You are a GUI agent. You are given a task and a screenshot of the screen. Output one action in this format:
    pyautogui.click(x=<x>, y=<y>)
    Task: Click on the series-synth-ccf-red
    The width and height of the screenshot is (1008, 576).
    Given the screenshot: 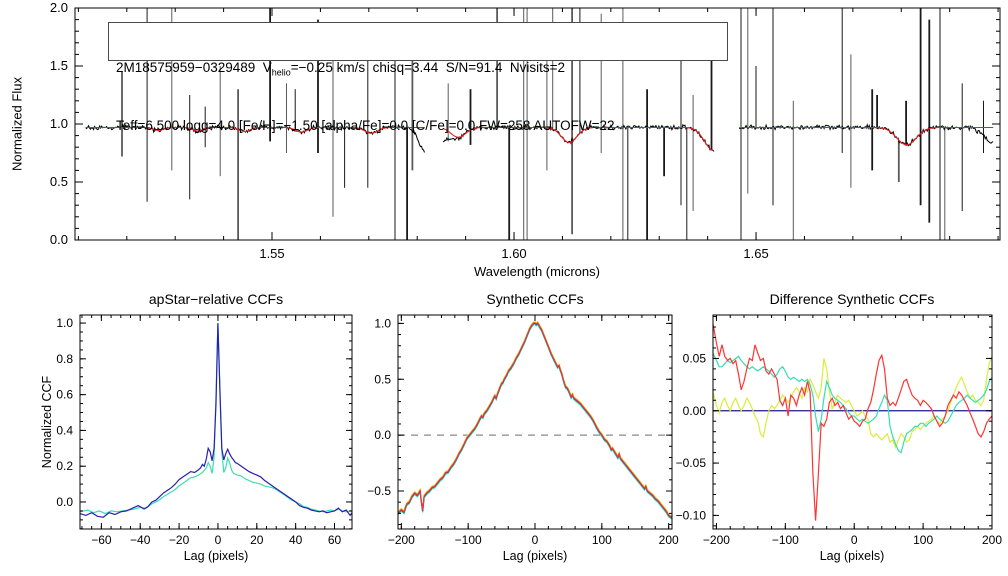 What is the action you would take?
    pyautogui.click(x=535, y=419)
    